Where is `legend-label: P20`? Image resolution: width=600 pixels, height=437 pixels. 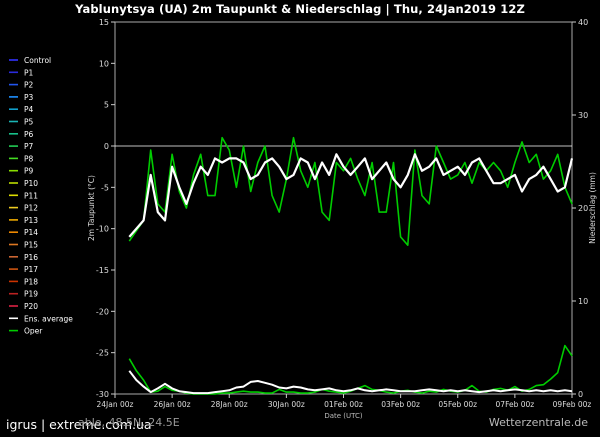 legend-label: P20 is located at coordinates (31, 306).